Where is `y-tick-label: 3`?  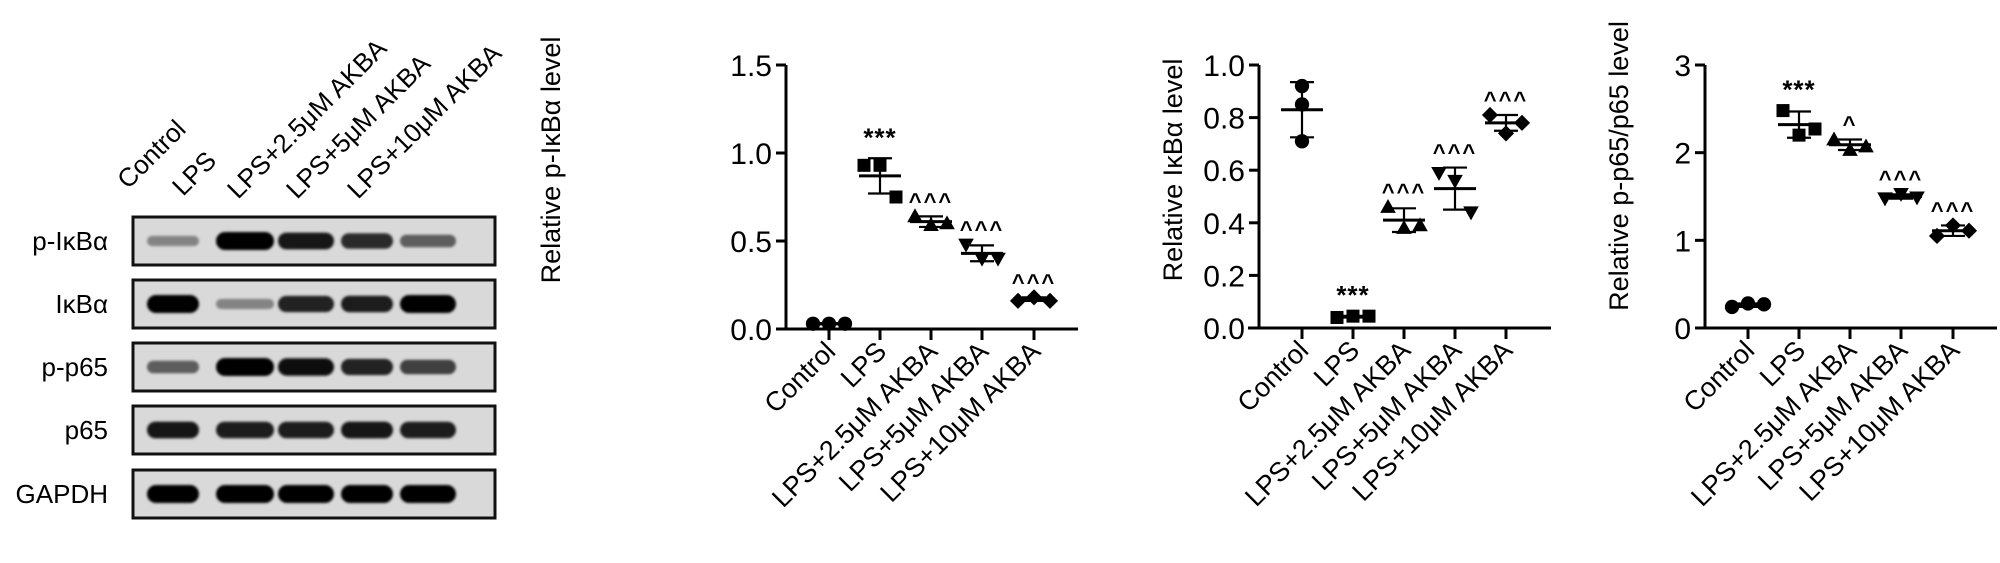
y-tick-label: 3 is located at coordinates (1682, 66).